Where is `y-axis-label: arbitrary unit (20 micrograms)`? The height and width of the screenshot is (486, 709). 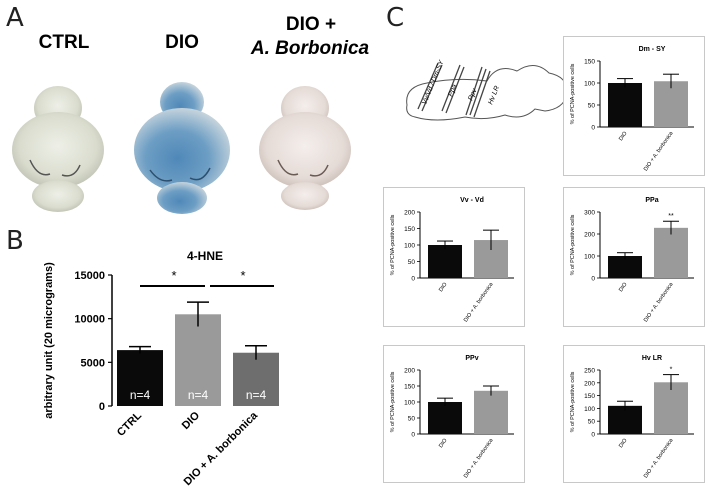 y-axis-label: arbitrary unit (20 micrograms) is located at coordinates (49, 340).